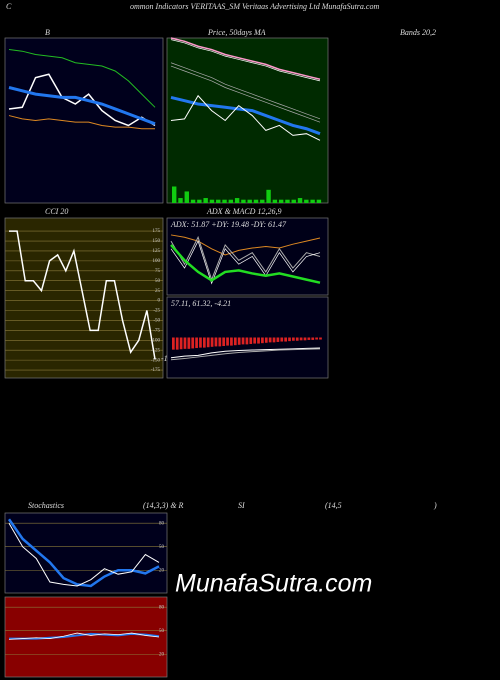 This screenshot has height=680, width=500. Describe the element at coordinates (418, 32) in the screenshot. I see `bands-label: Bands 20,2` at that location.